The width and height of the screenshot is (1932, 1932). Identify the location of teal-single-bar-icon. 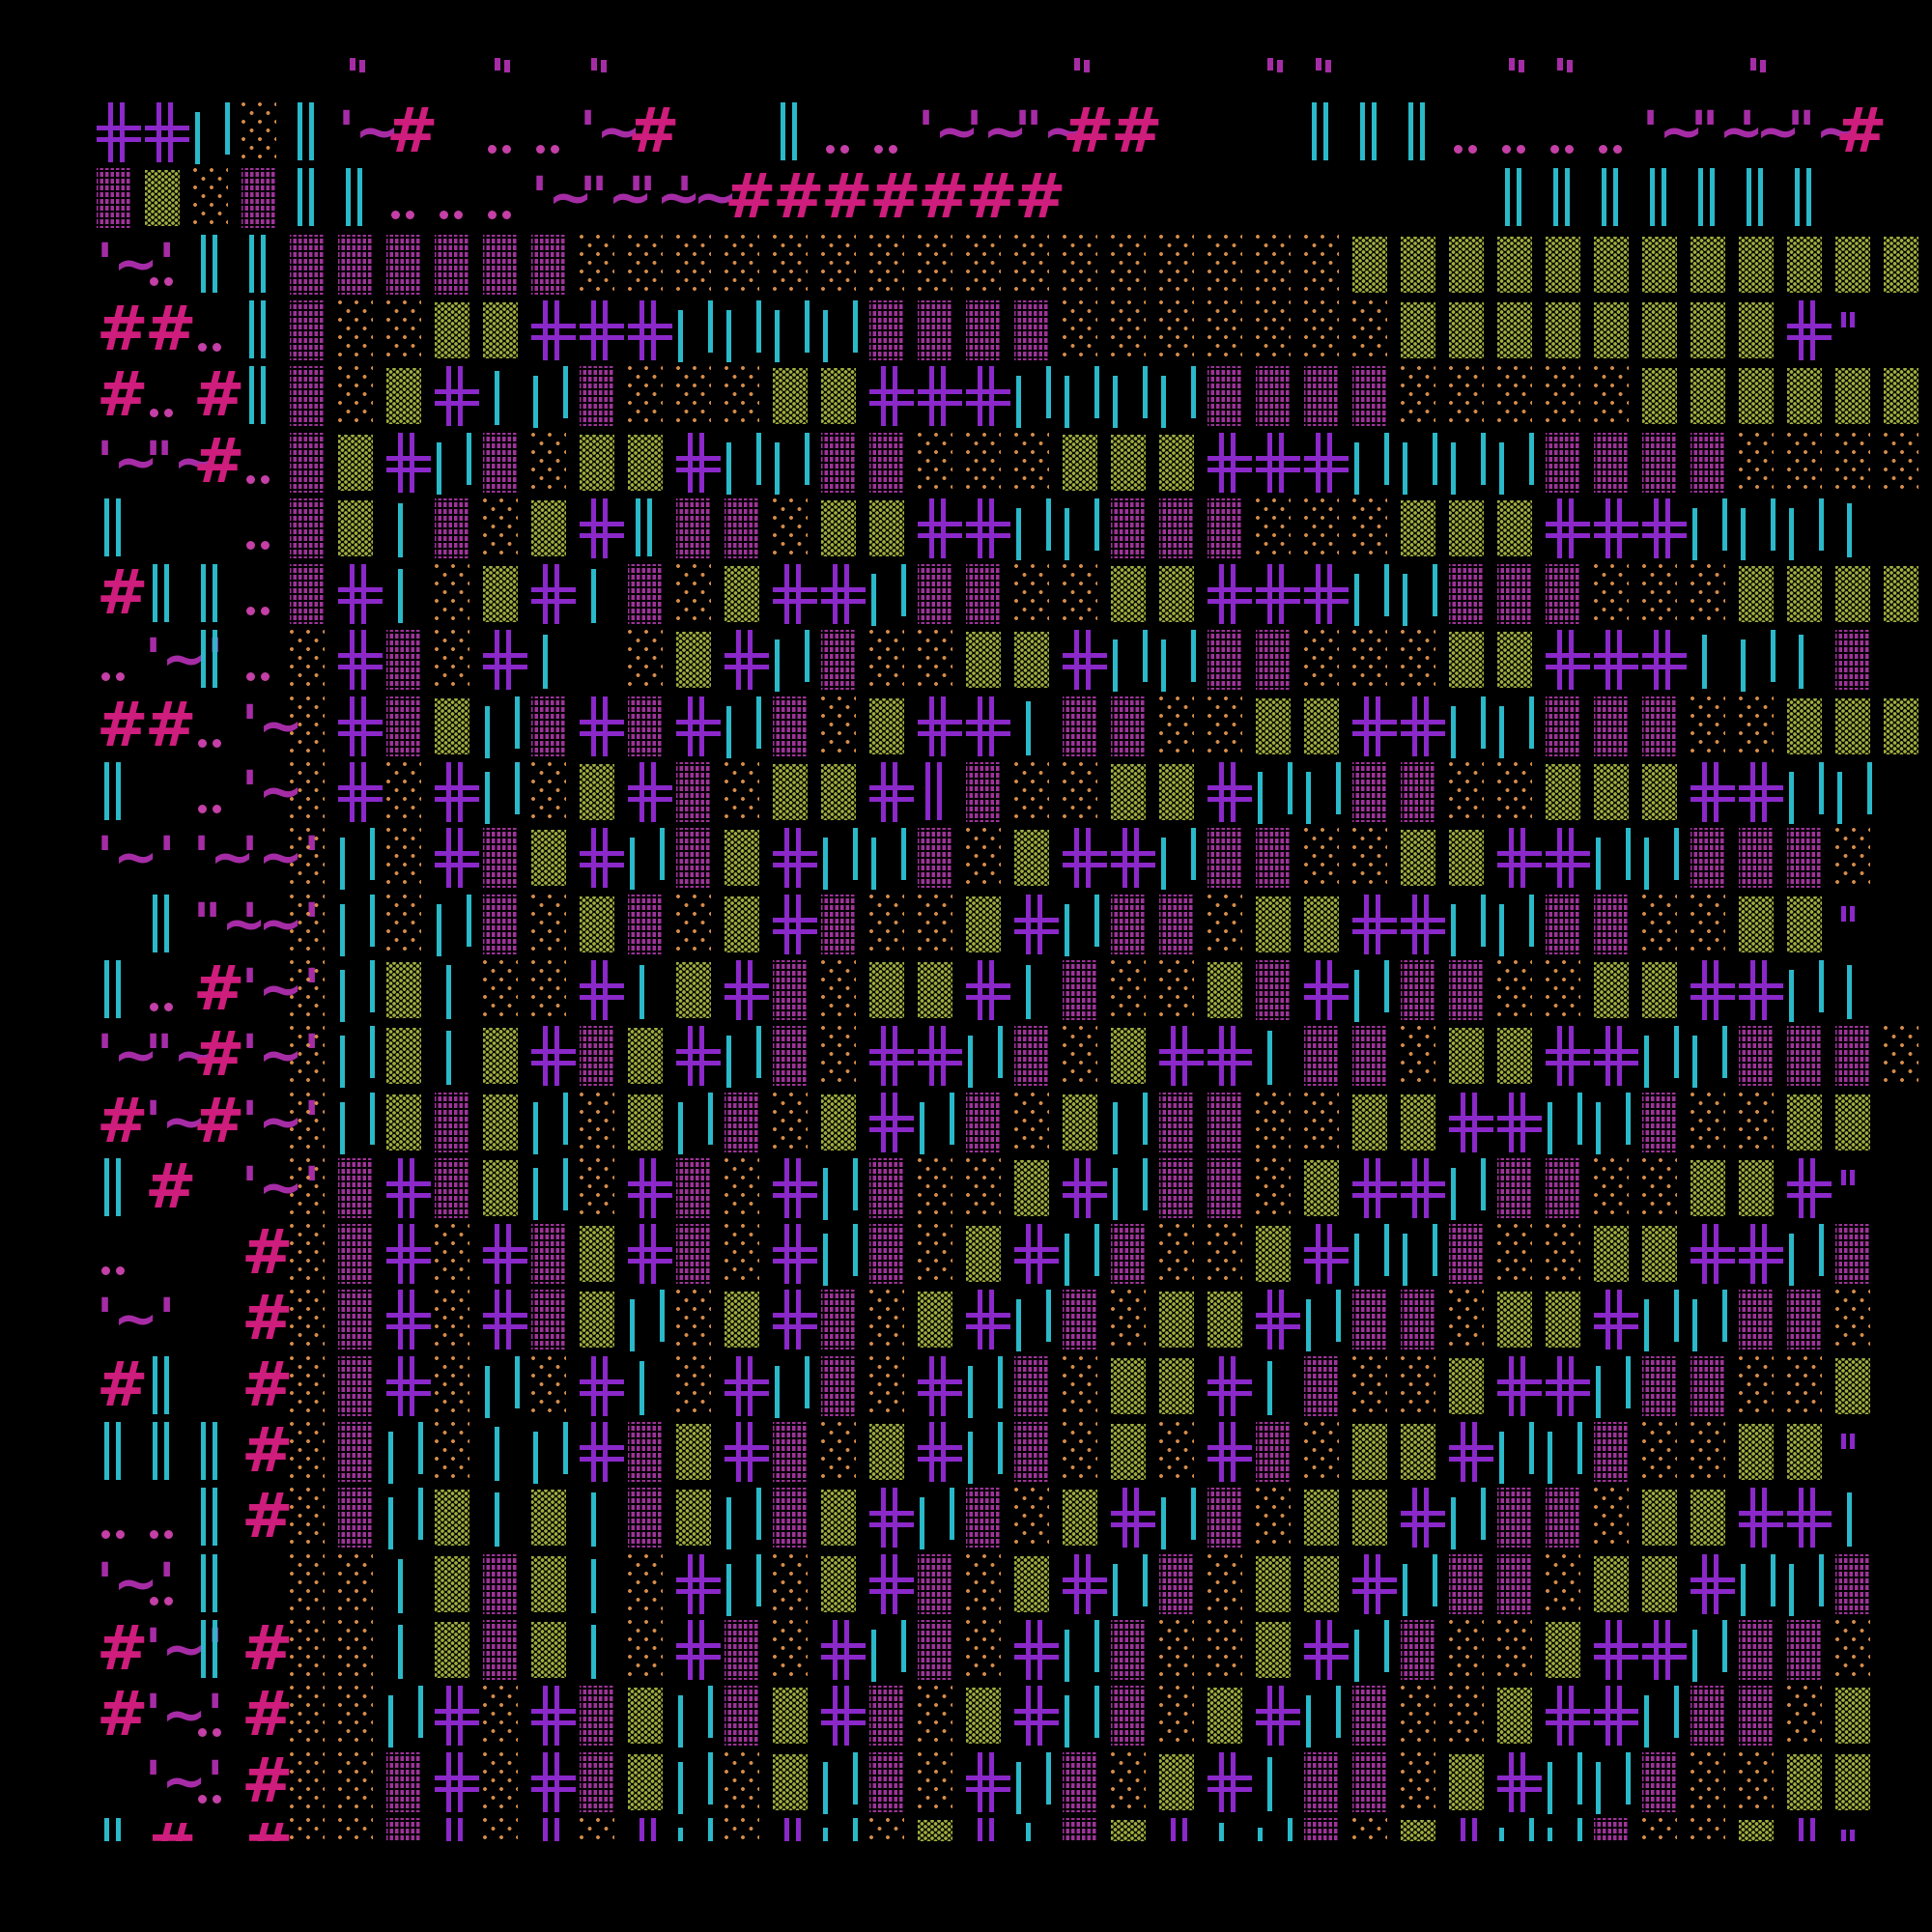
(497, 1520).